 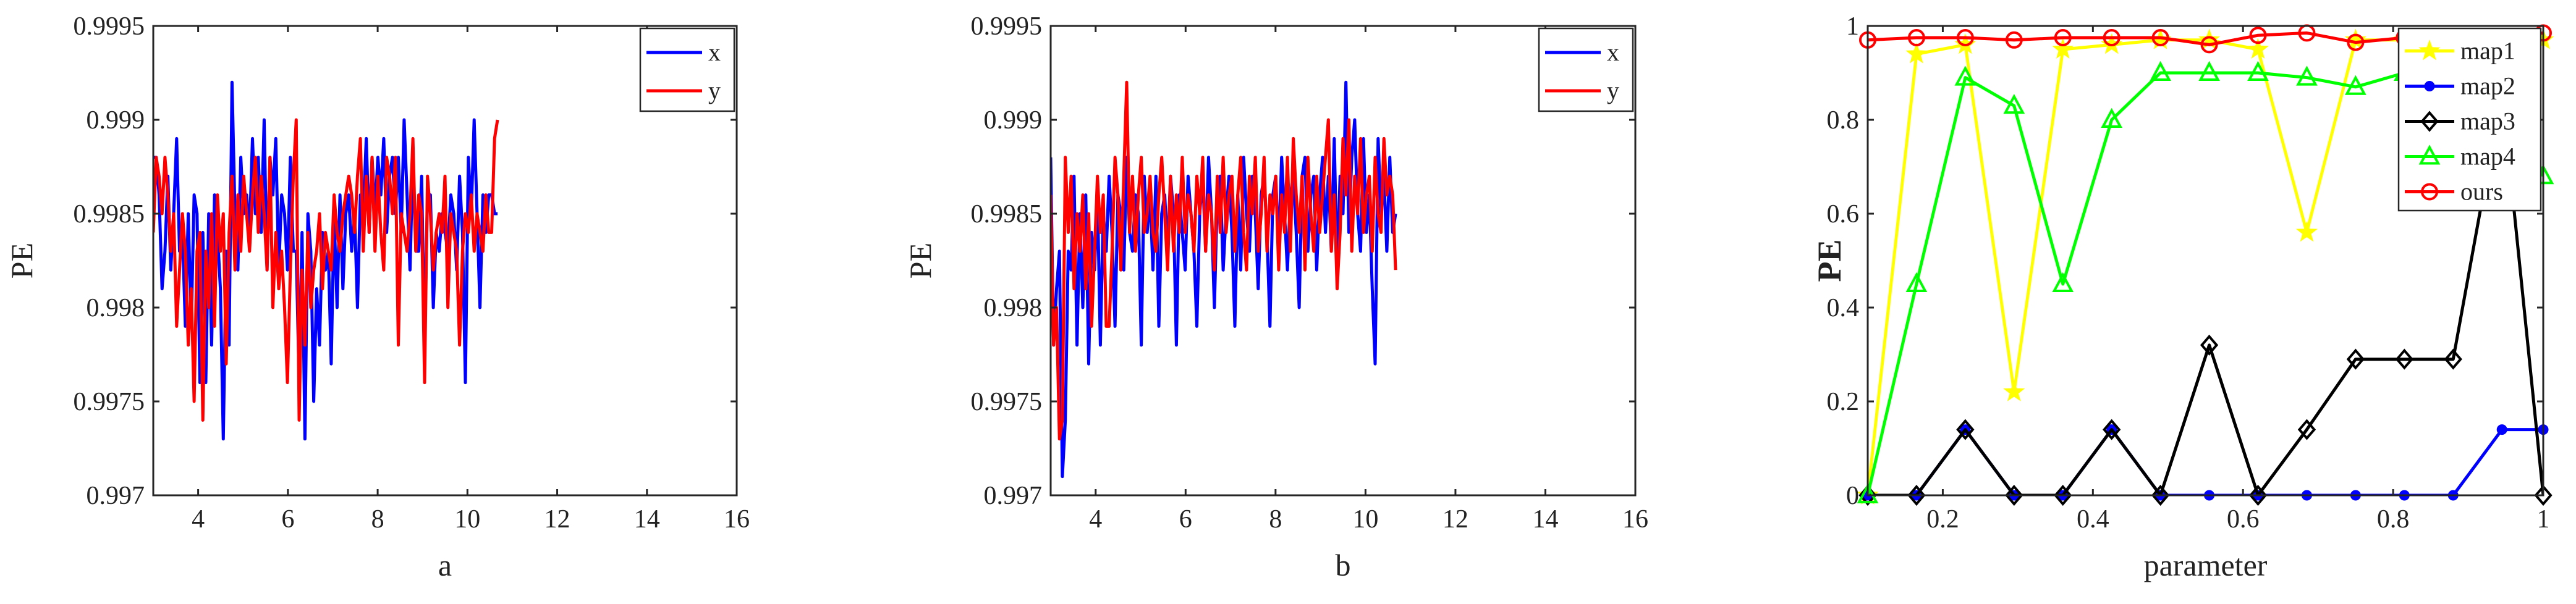 I want to click on y-tick-label: 0.6, so click(x=1843, y=214).